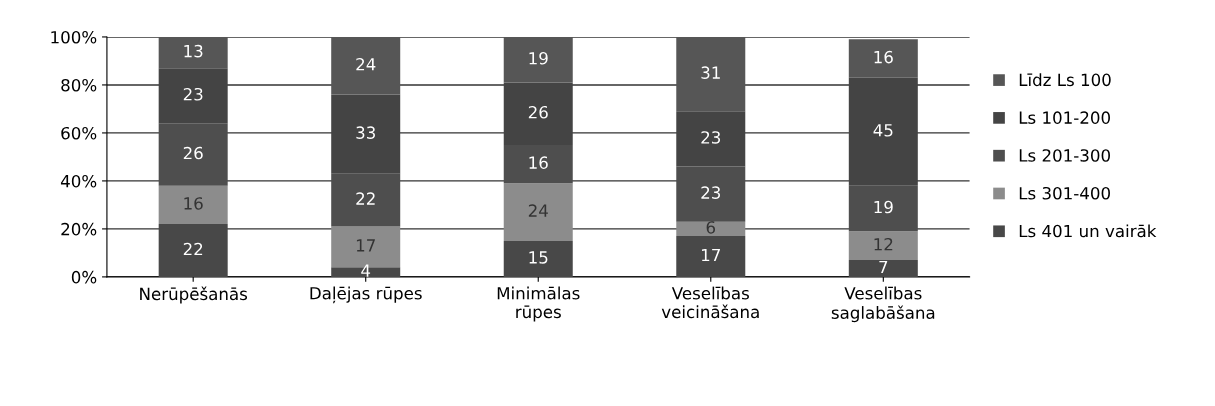  I want to click on legend-label: Ls 201-300, so click(1064, 155).